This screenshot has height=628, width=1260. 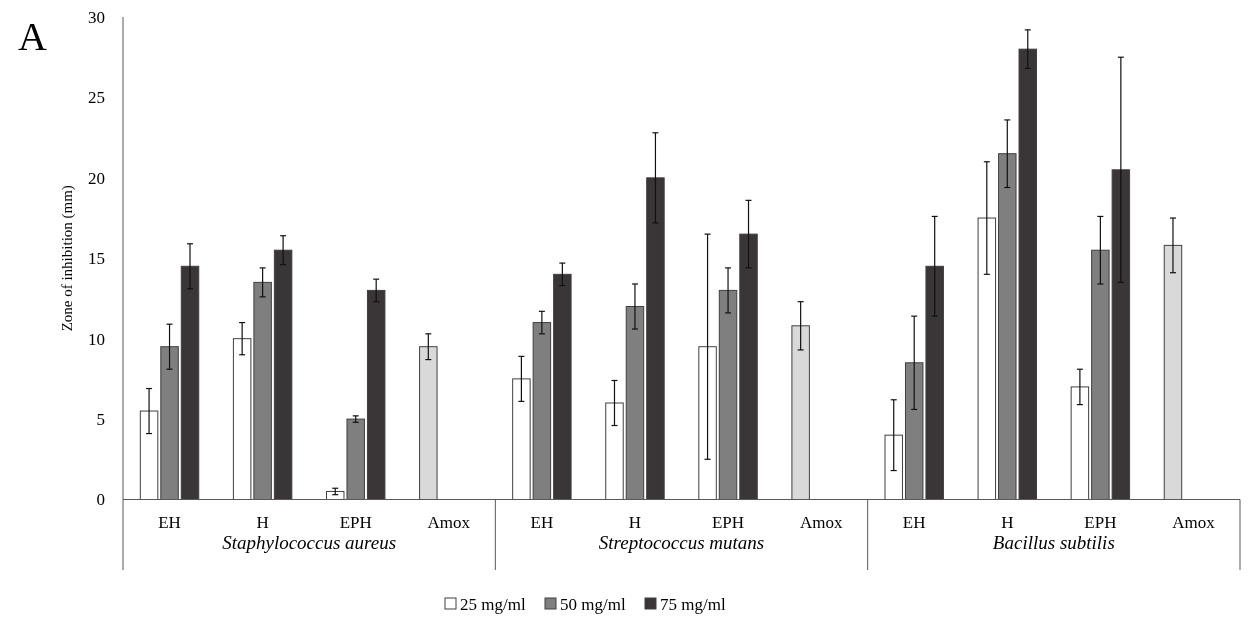 What do you see at coordinates (493, 604) in the screenshot?
I see `legend-label: 25 mg/ml` at bounding box center [493, 604].